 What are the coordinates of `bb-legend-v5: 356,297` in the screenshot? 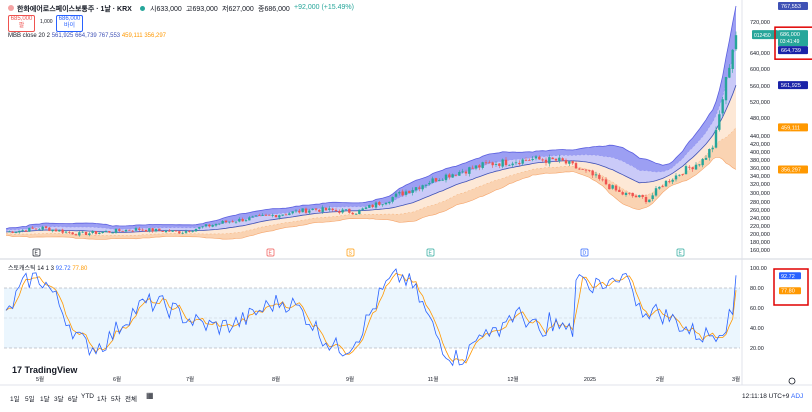 It's located at (155, 36).